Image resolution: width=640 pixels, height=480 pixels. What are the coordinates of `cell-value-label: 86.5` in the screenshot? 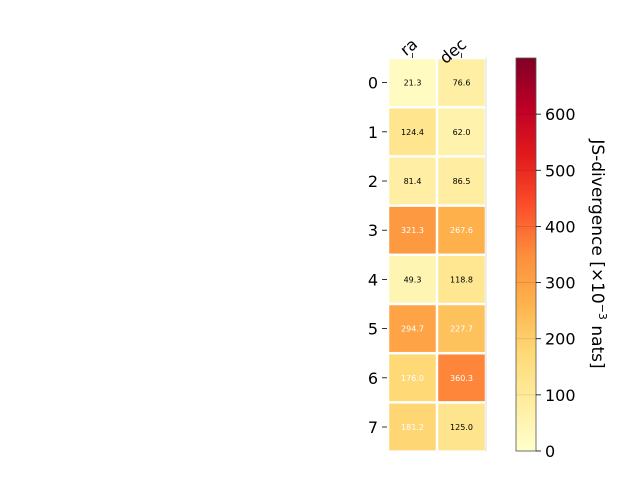 It's located at (462, 181).